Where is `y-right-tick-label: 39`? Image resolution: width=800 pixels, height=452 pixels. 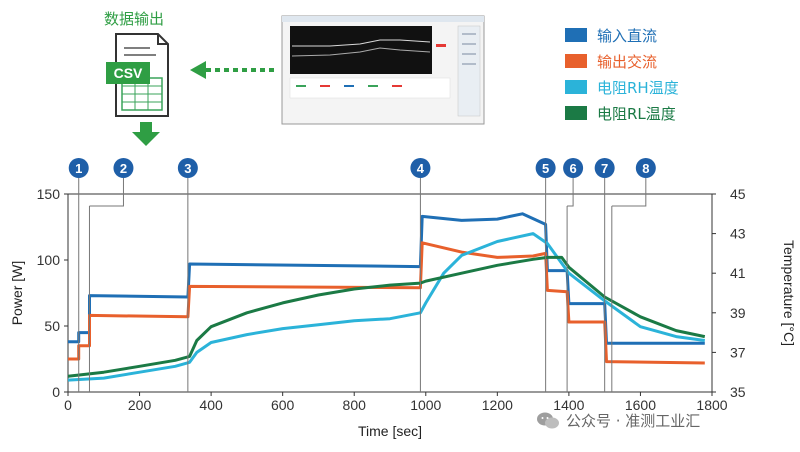
y-right-tick-label: 39 is located at coordinates (738, 313).